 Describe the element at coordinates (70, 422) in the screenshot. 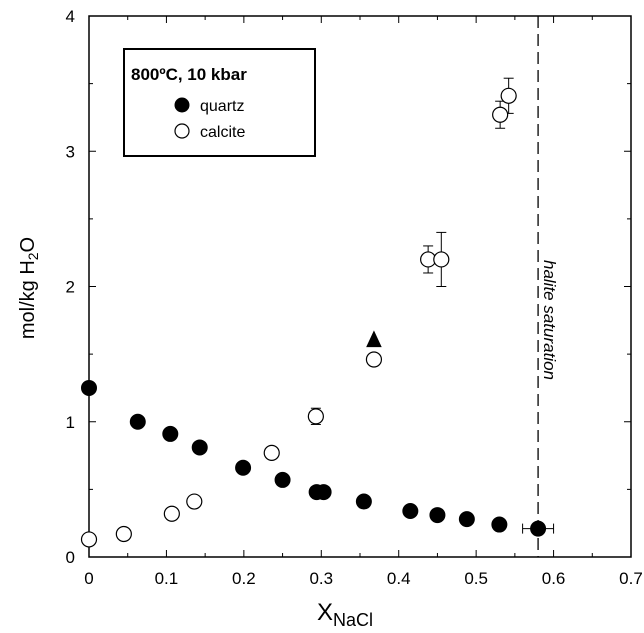

I see `y-tick-label: 1` at that location.